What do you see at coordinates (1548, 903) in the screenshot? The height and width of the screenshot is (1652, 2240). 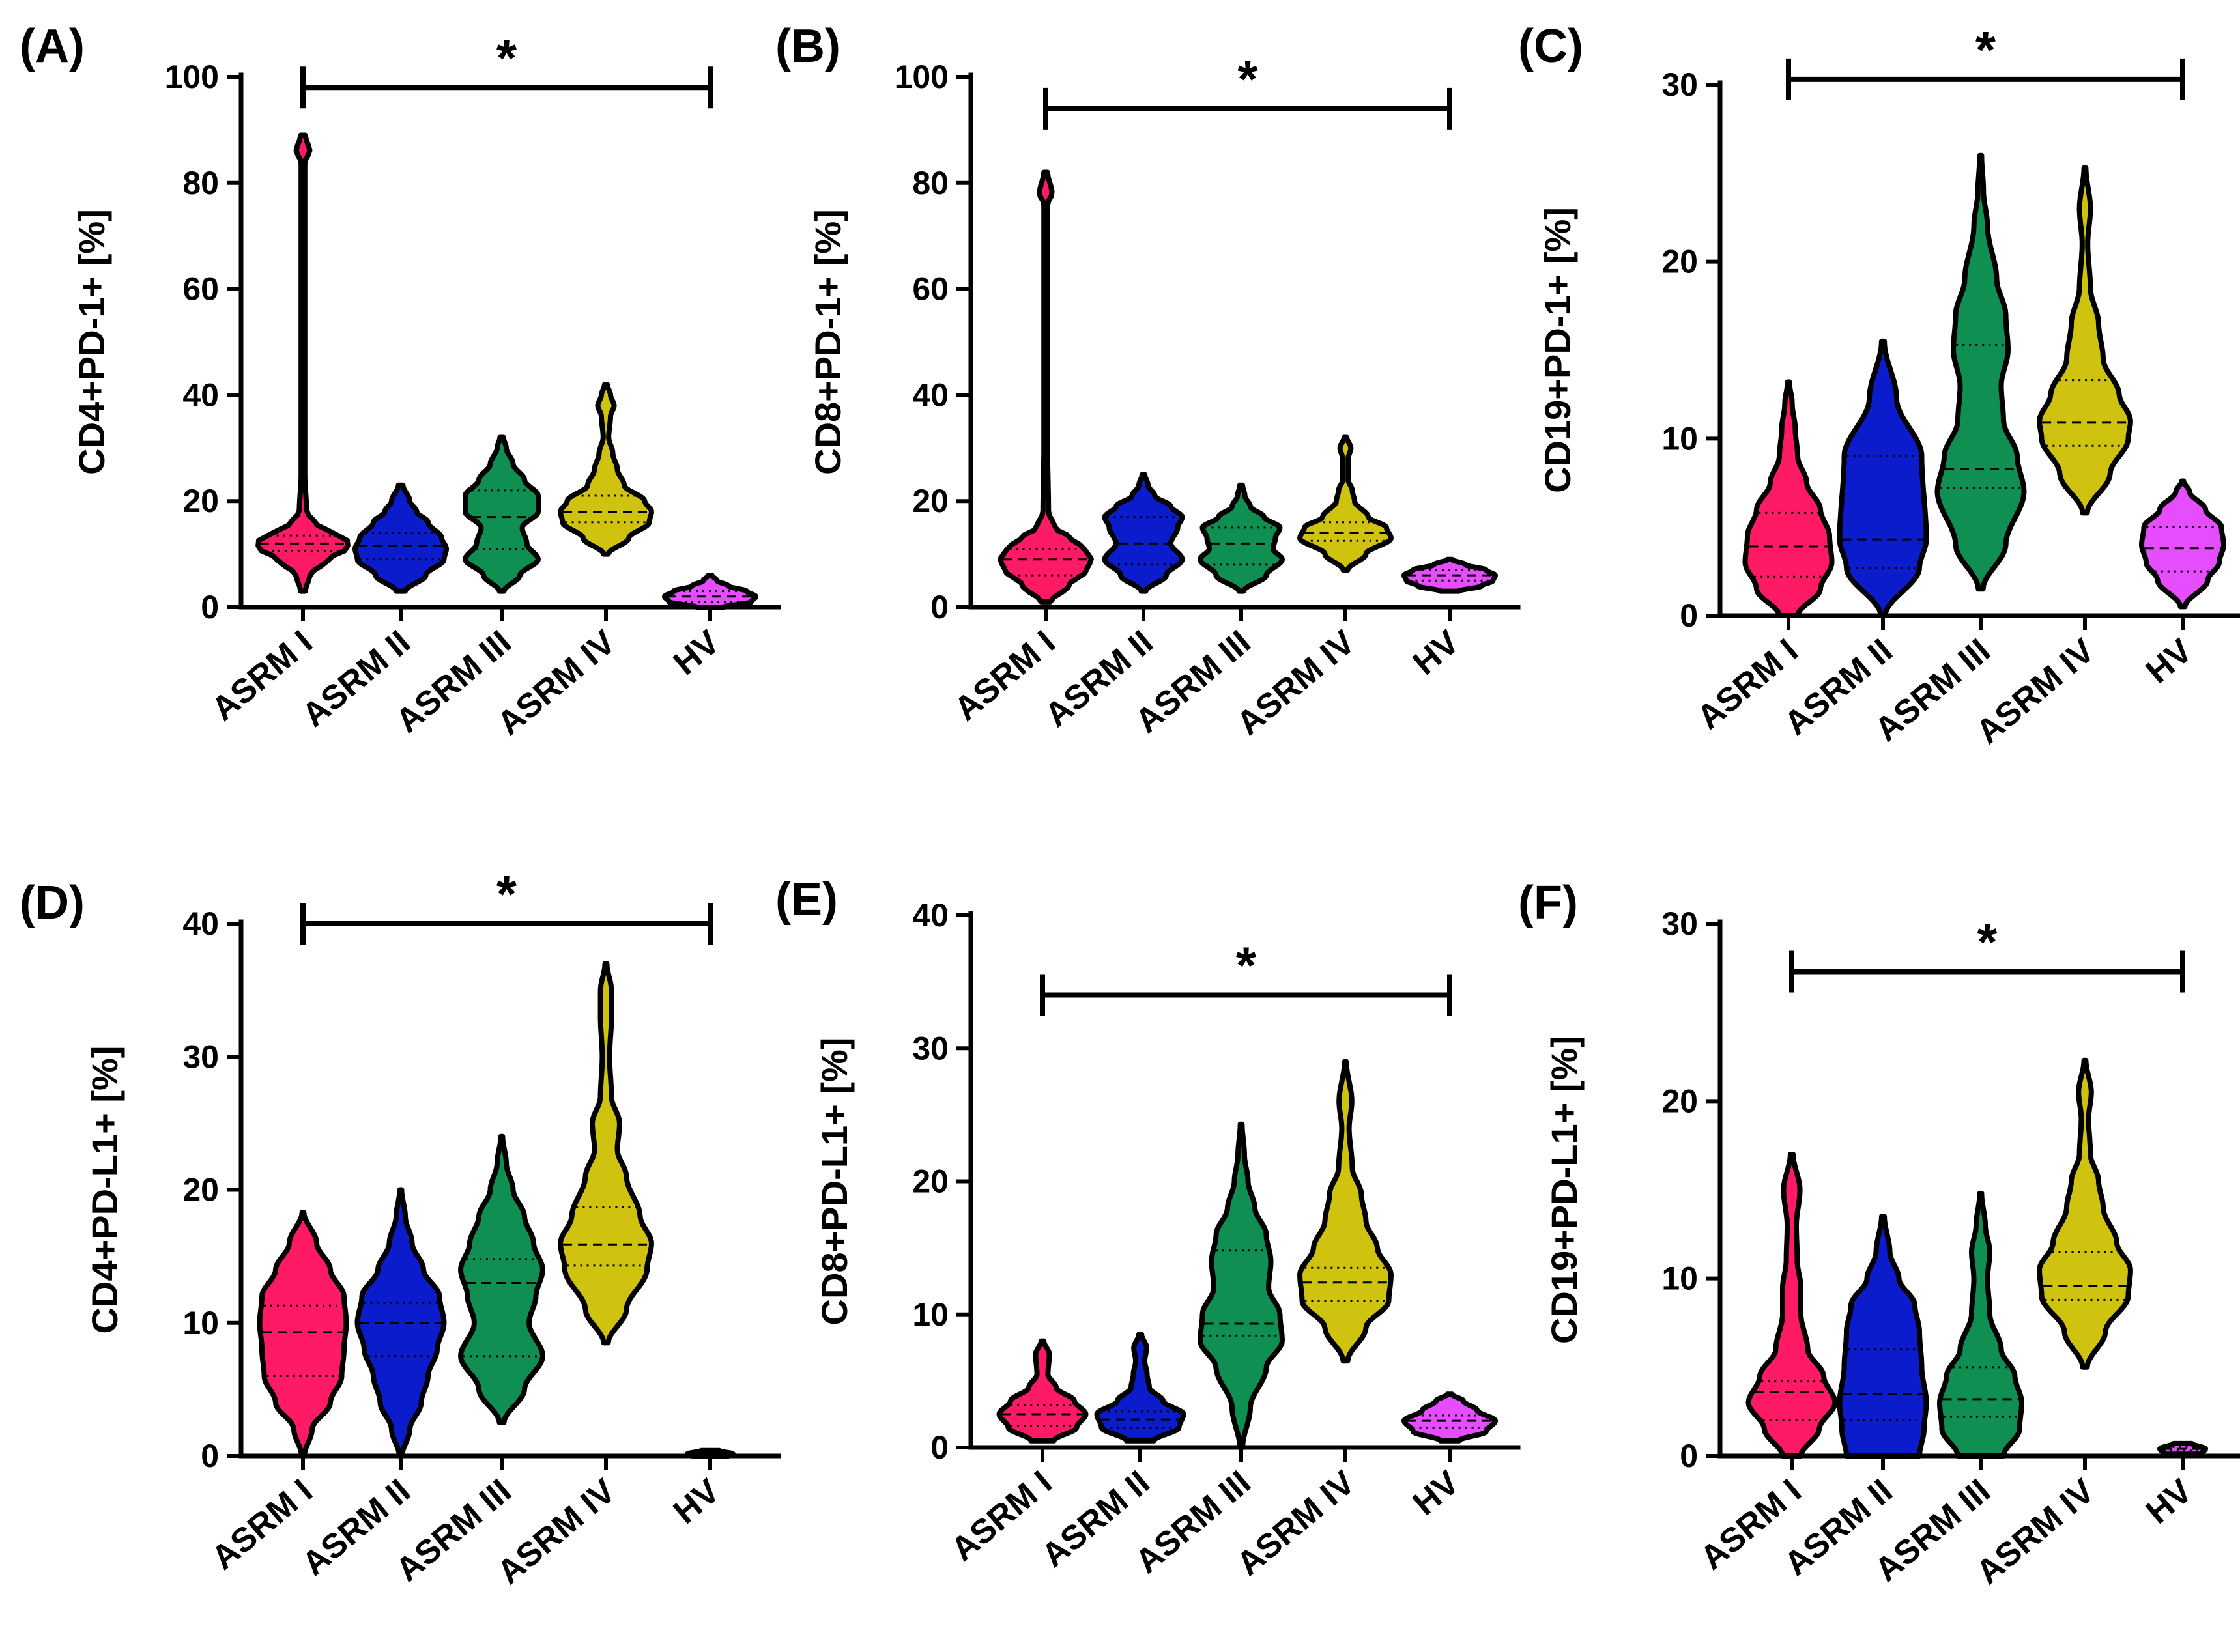 I see `panel-label: (F)` at bounding box center [1548, 903].